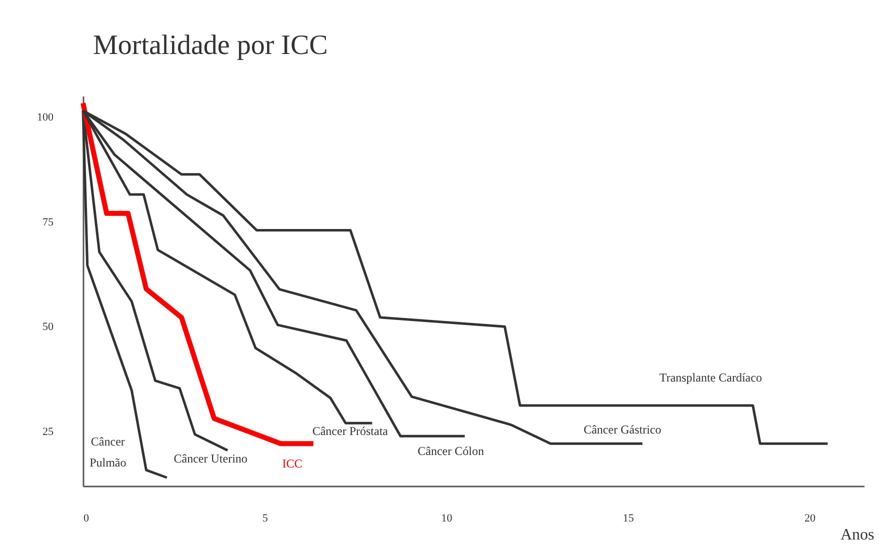  Describe the element at coordinates (857, 535) in the screenshot. I see `x-axis-title: Anos` at that location.